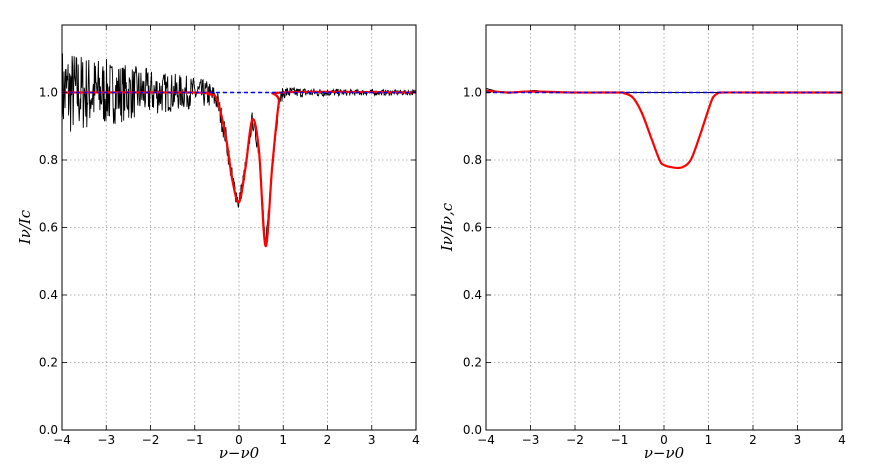 The width and height of the screenshot is (877, 475). I want to click on left-x-tick-labels: −4 −3 −2 −1 0 1 2 3 4, so click(236, 440).